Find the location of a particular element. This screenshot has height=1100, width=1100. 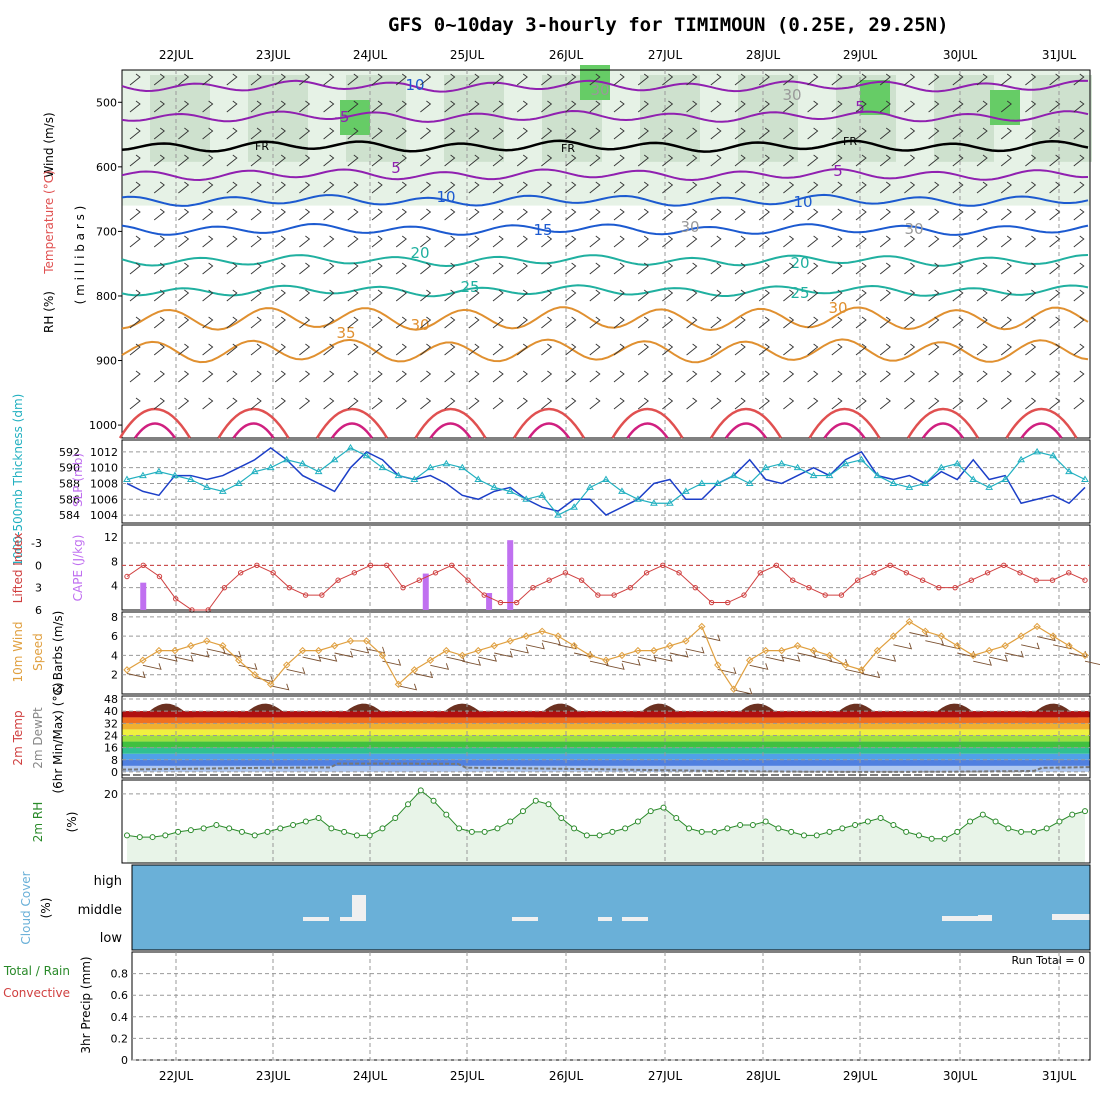

y-tick-label: 900 is located at coordinates (106, 361).